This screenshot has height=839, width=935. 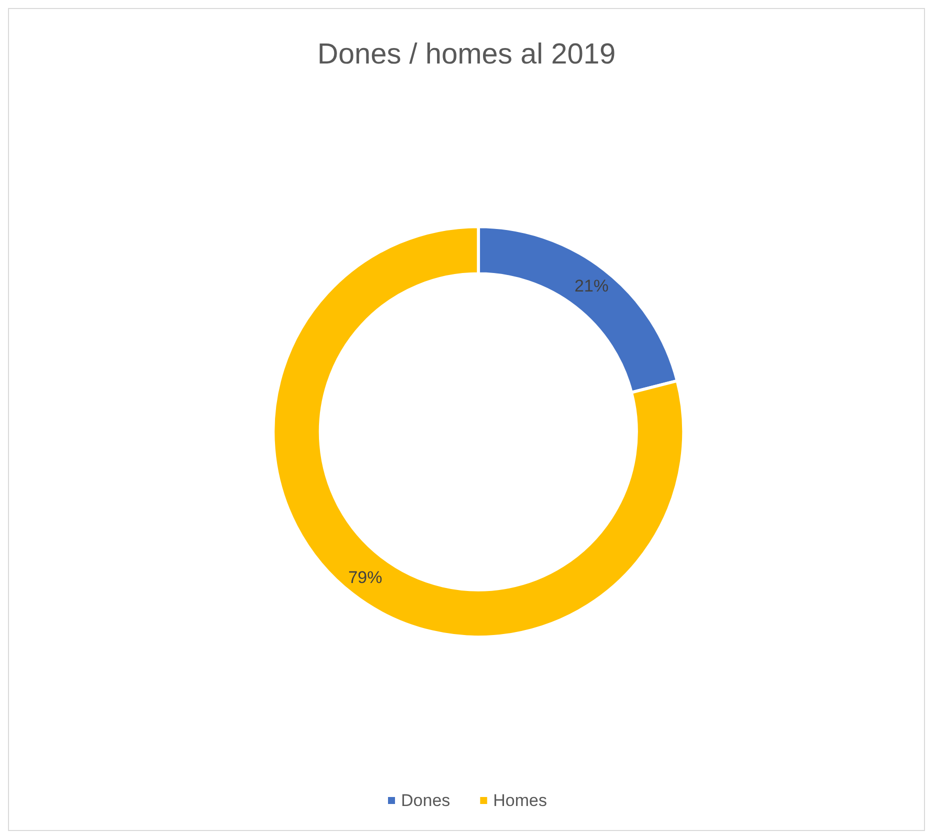 I want to click on chart-title: Dones / homes al 2019, so click(x=466, y=54).